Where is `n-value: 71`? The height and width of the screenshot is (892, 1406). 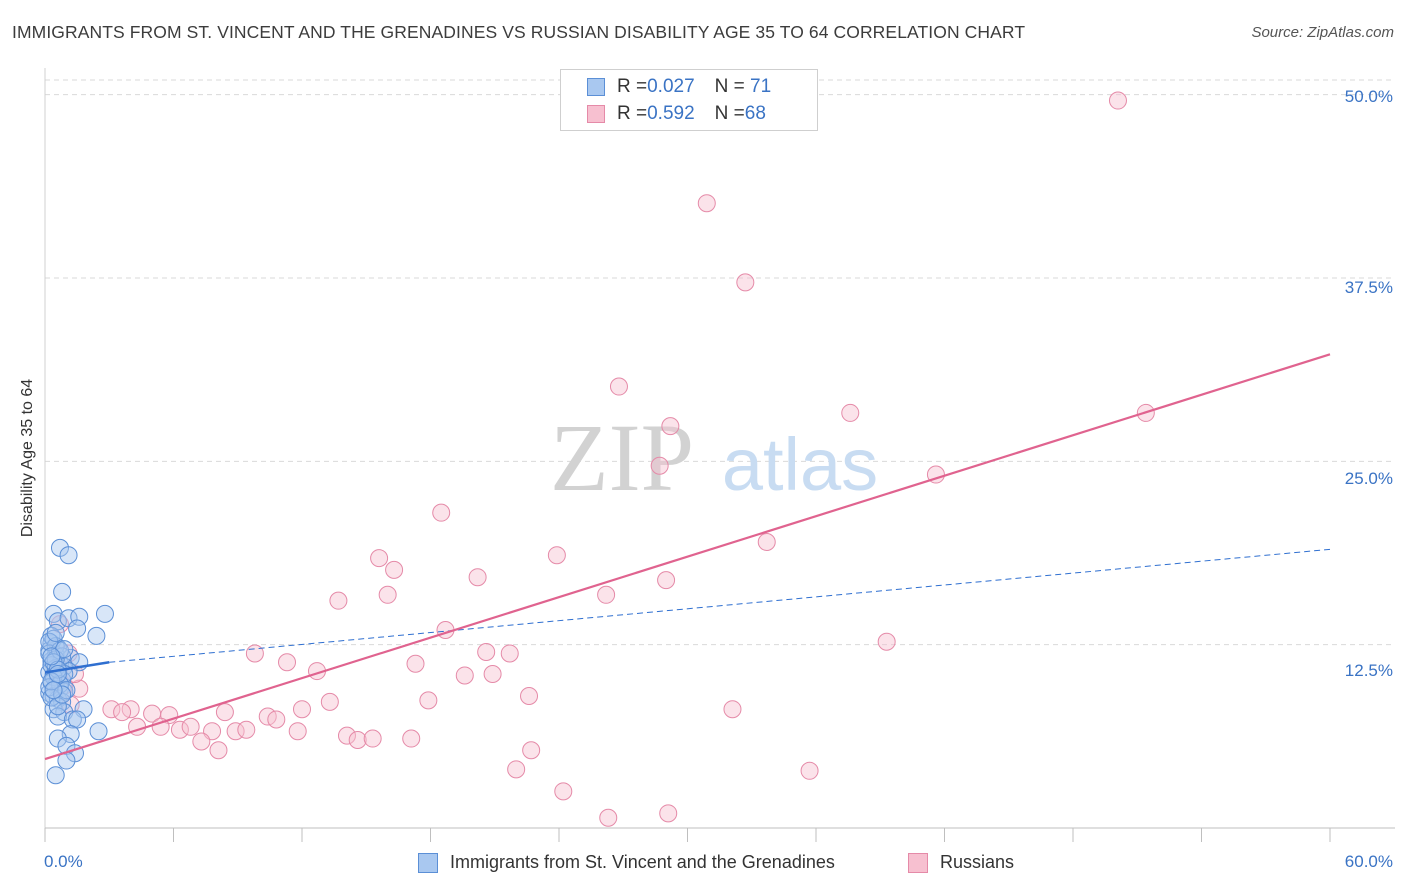 n-value: 71 is located at coordinates (758, 86).